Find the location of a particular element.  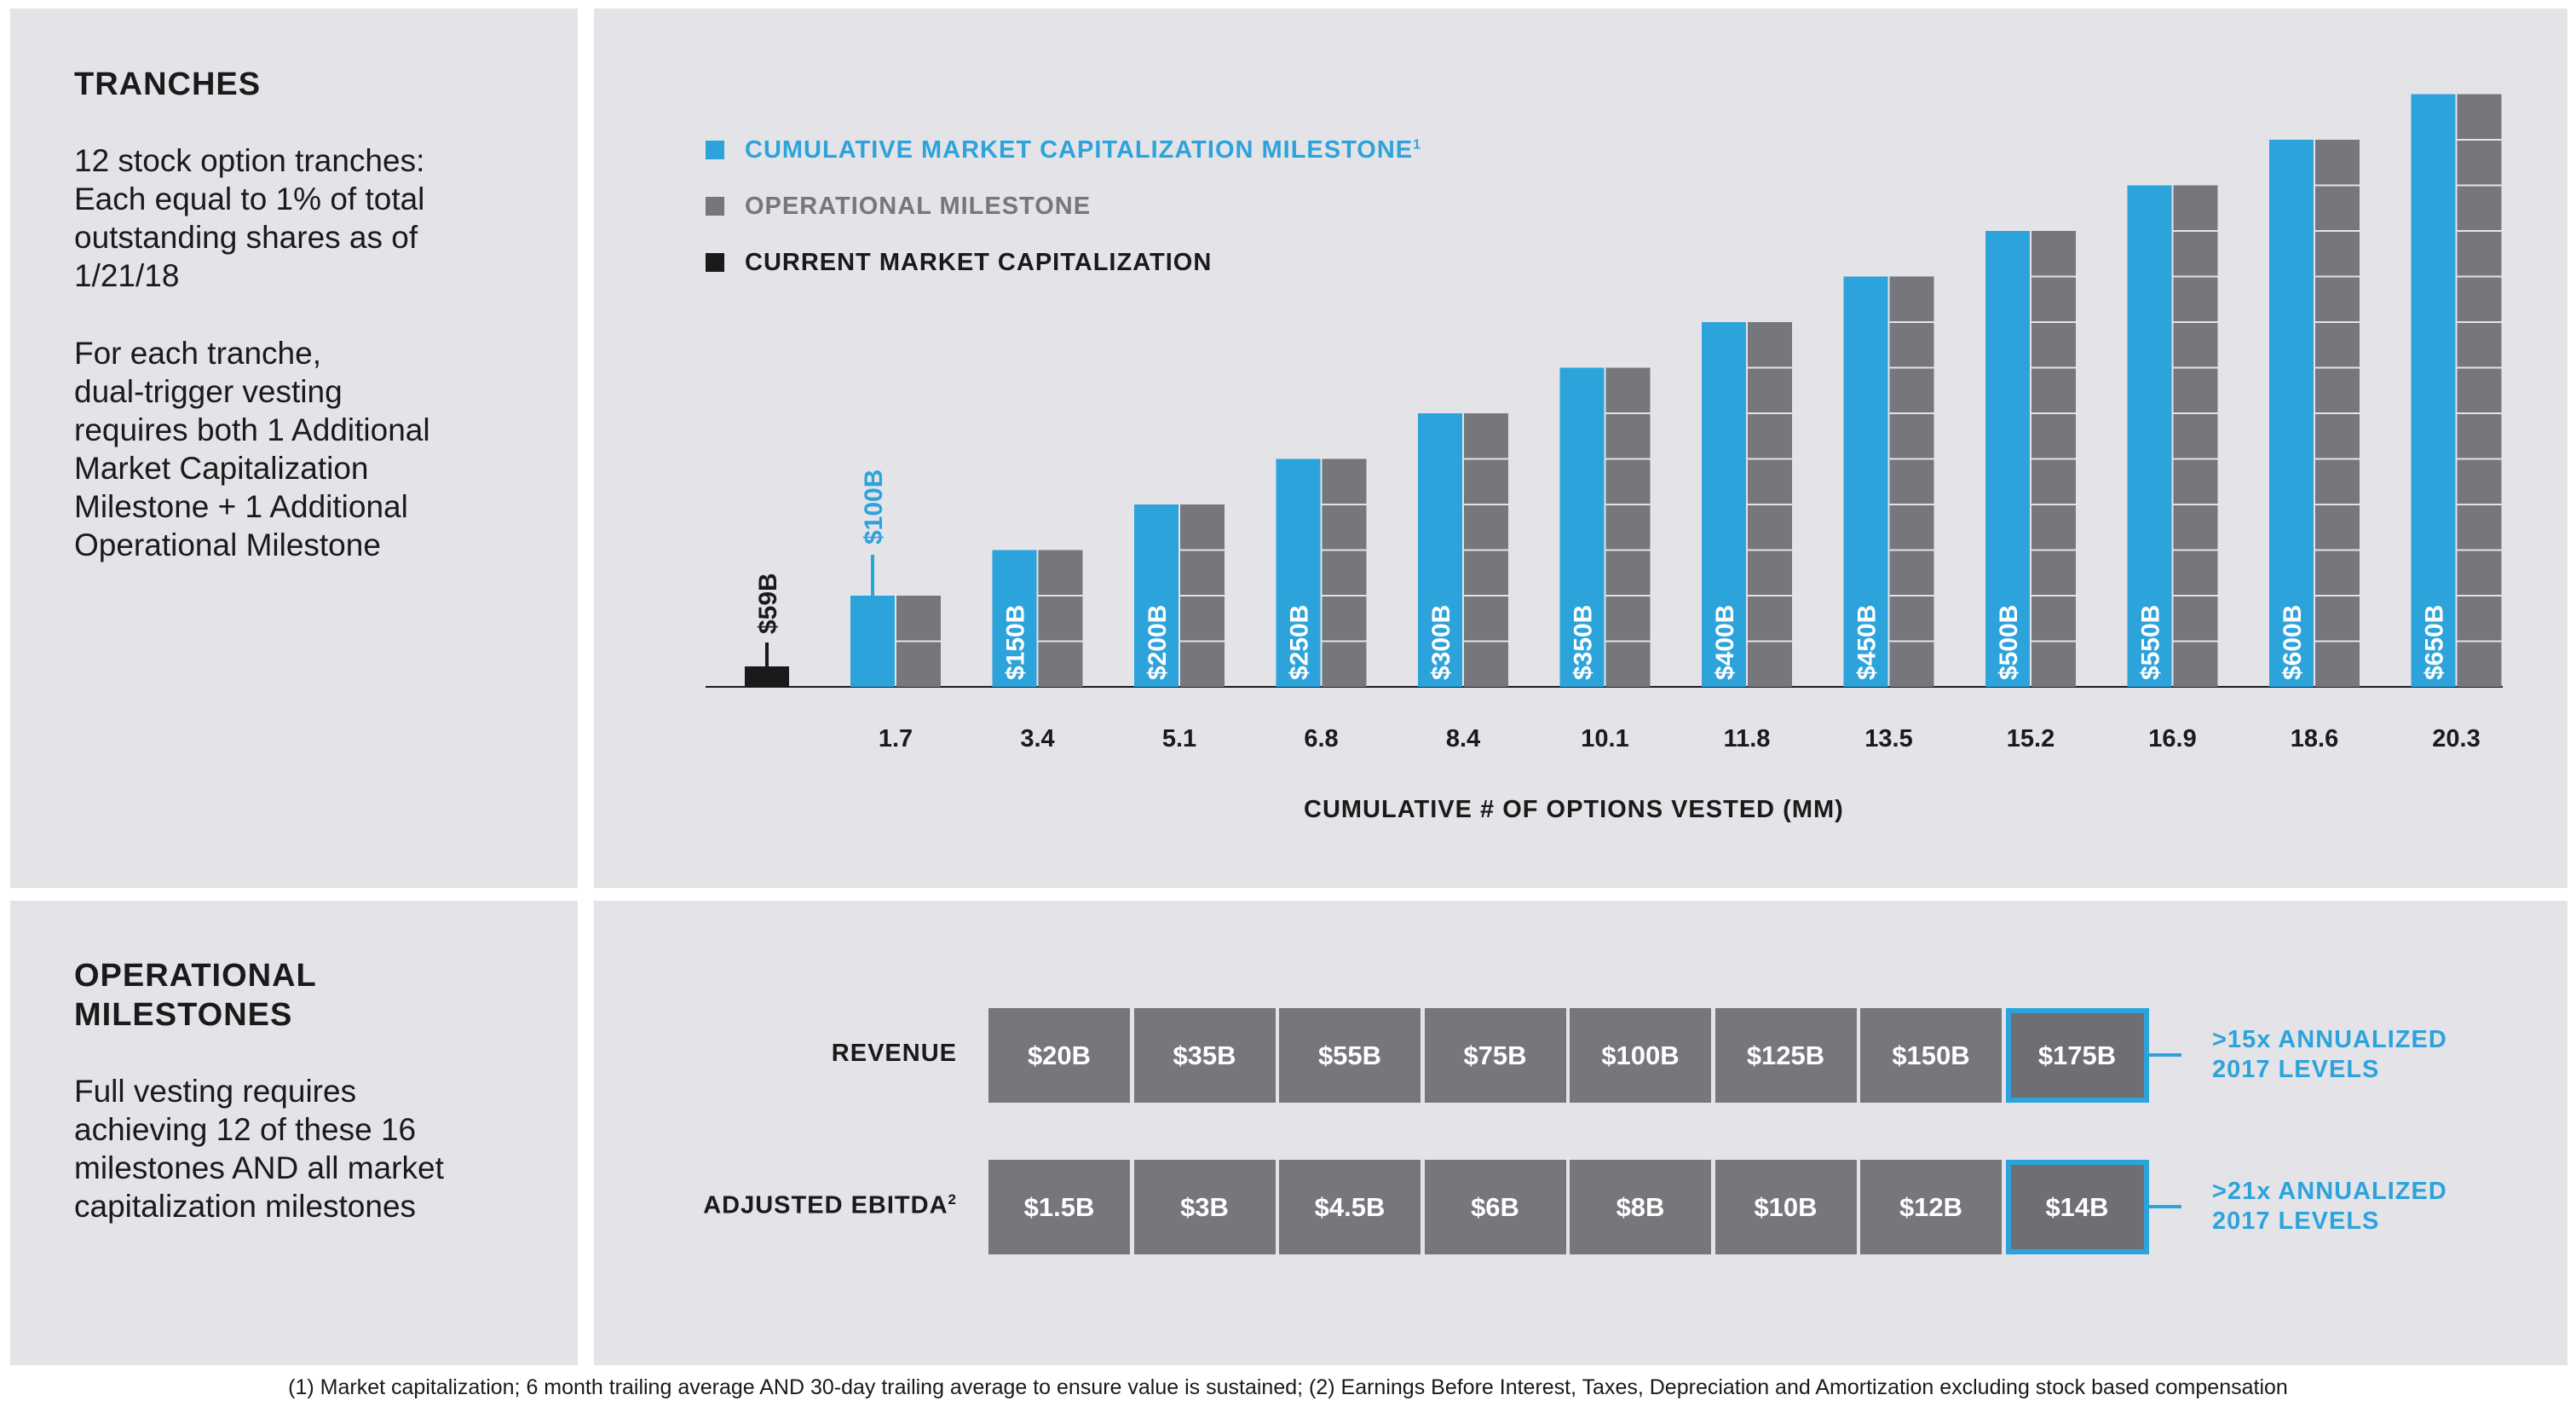

revenue-milestone-cell: $100B is located at coordinates (1641, 1055).